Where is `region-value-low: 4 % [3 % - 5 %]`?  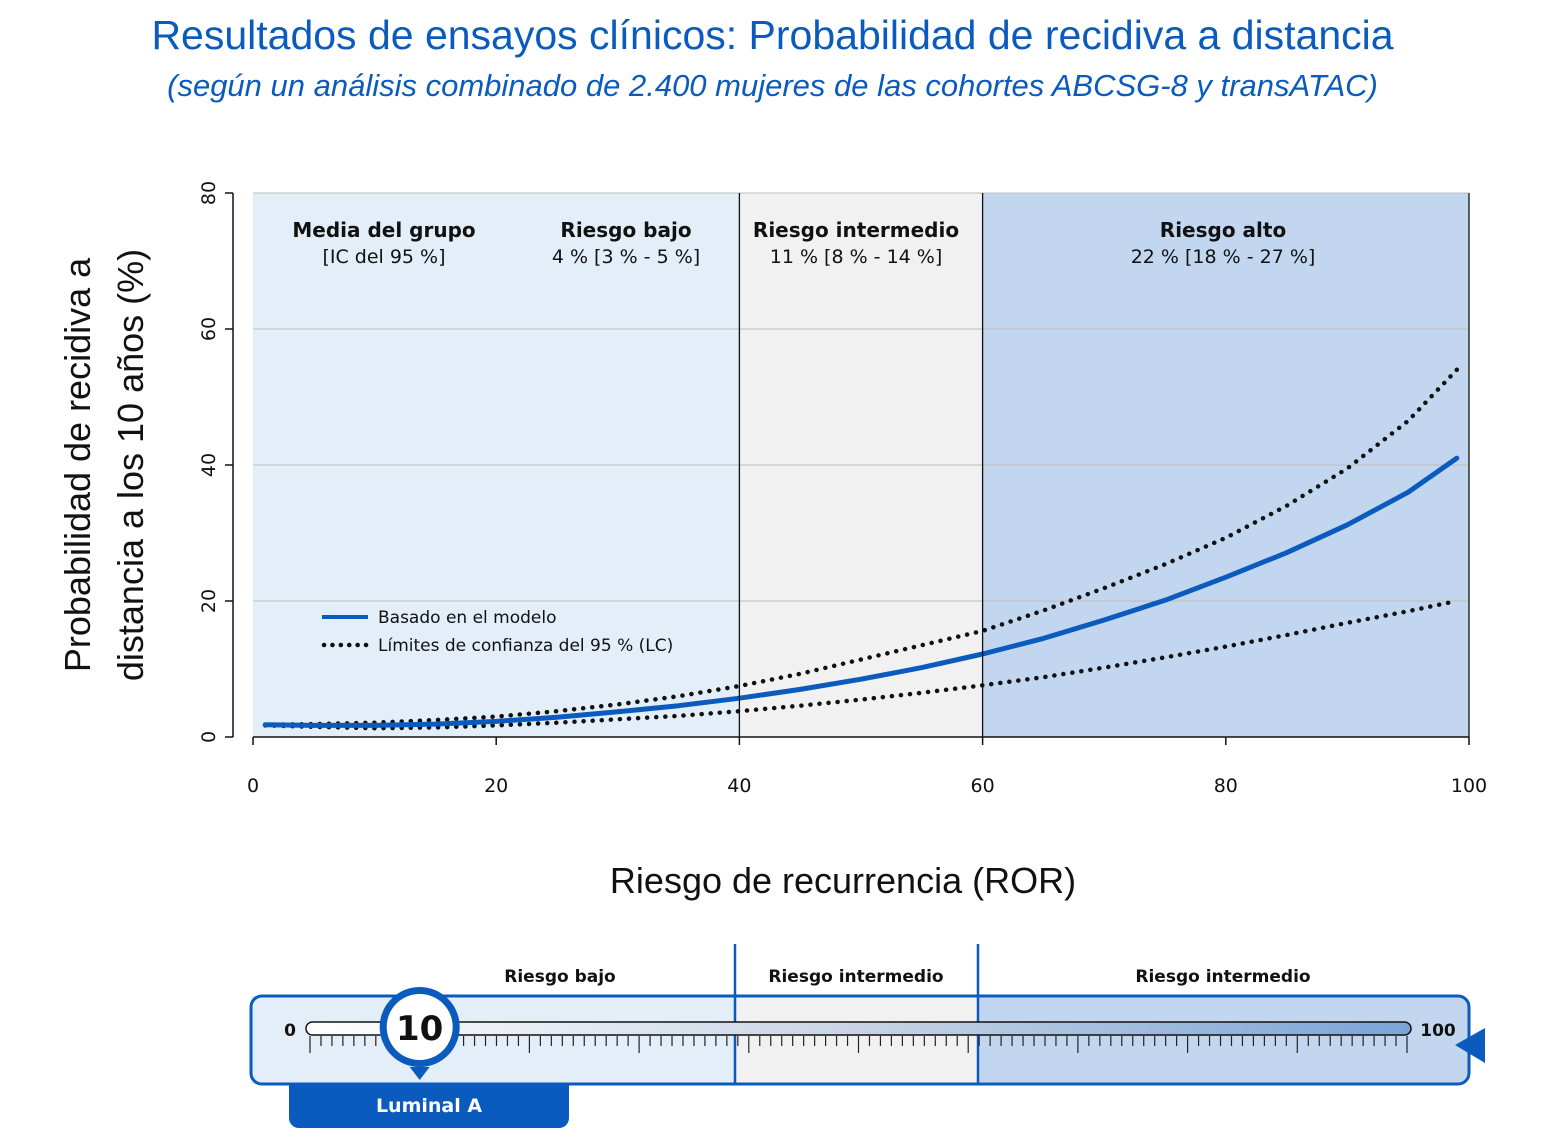 region-value-low: 4 % [3 % - 5 %] is located at coordinates (626, 257).